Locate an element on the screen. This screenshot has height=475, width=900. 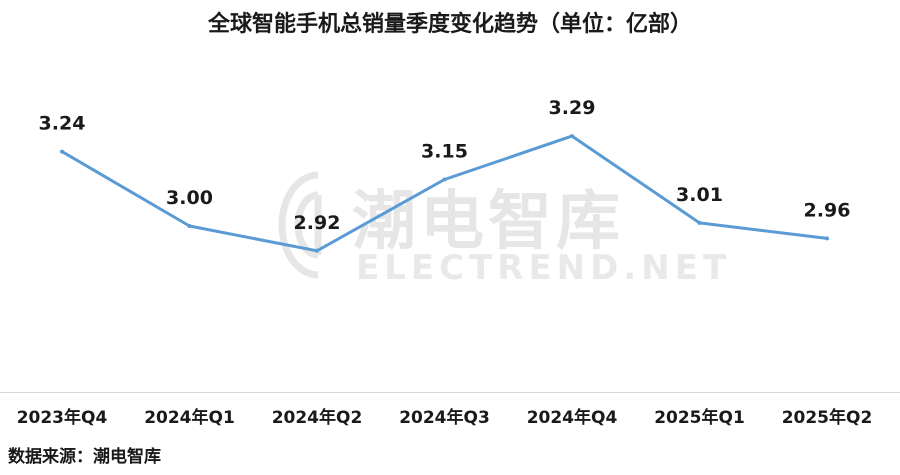
data-label: 3.00 is located at coordinates (189, 198).